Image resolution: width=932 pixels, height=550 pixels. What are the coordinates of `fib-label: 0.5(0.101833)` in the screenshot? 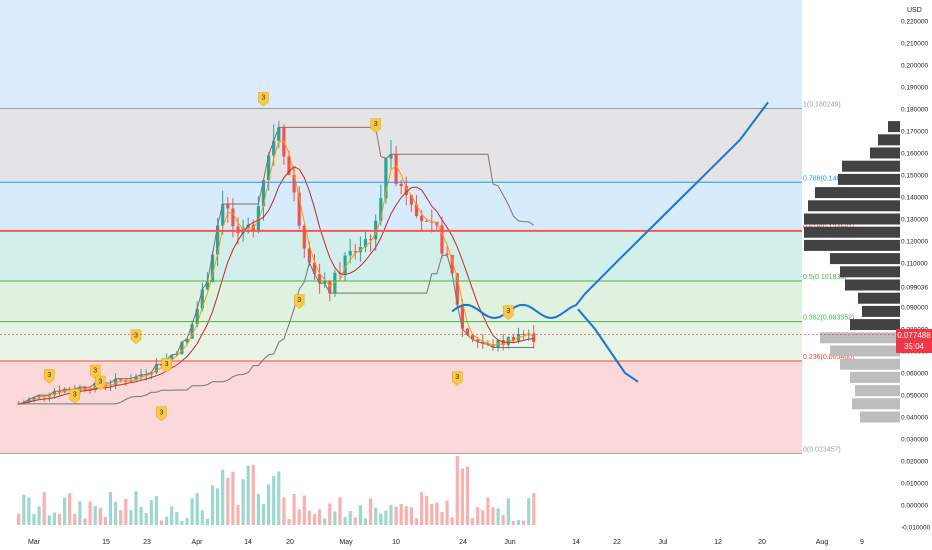 It's located at (825, 277).